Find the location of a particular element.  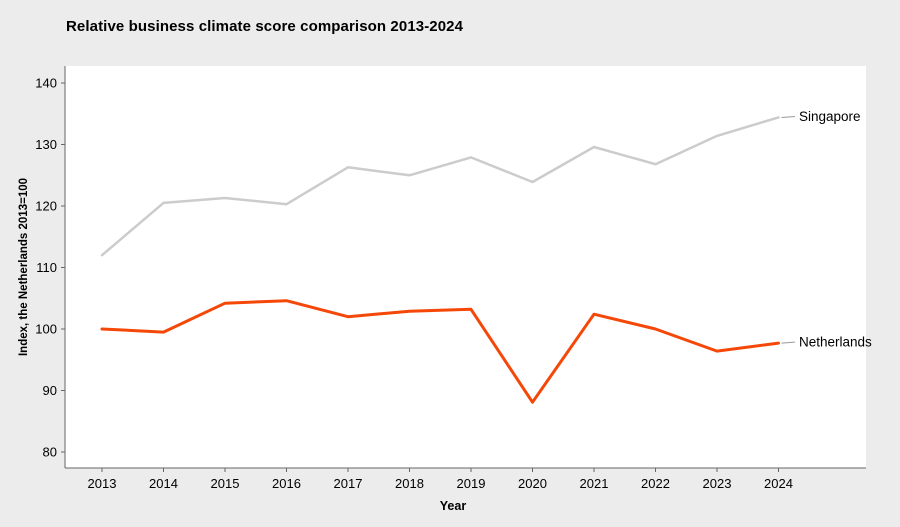

x-tick-label: 2024 is located at coordinates (778, 483).